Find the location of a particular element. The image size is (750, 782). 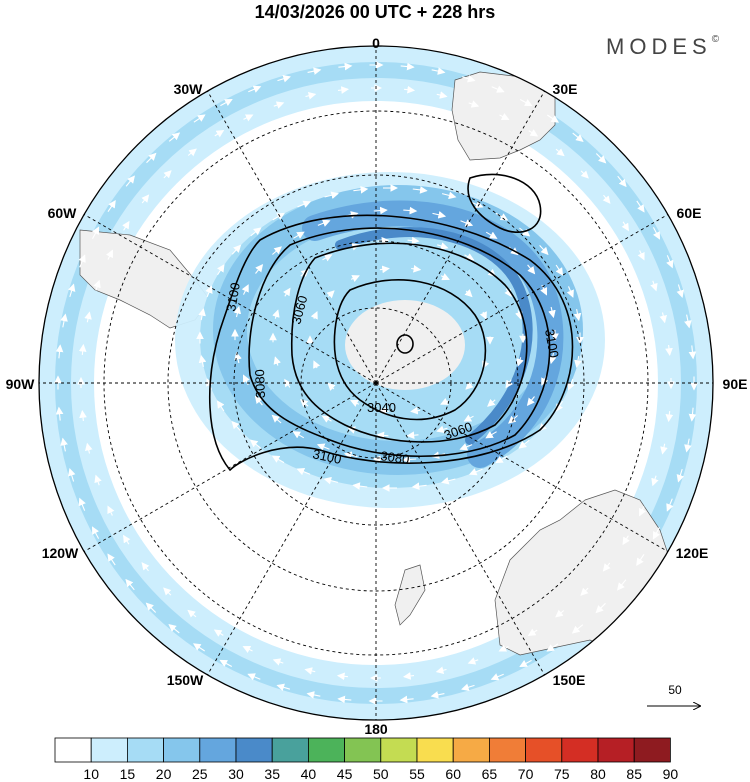

colorbar-label: 10 is located at coordinates (91, 774).